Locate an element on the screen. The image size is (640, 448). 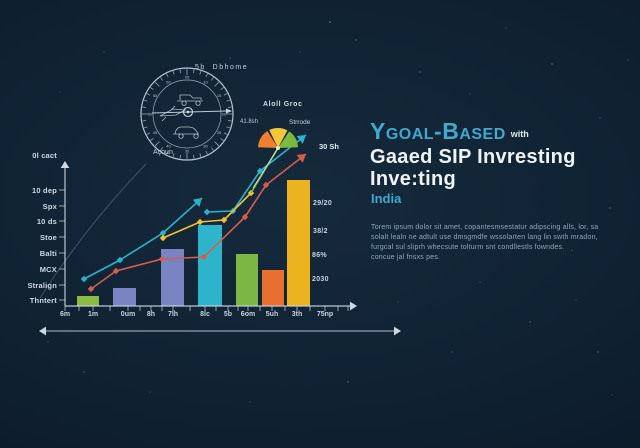
compass-hub-dot is located at coordinates (188, 112).